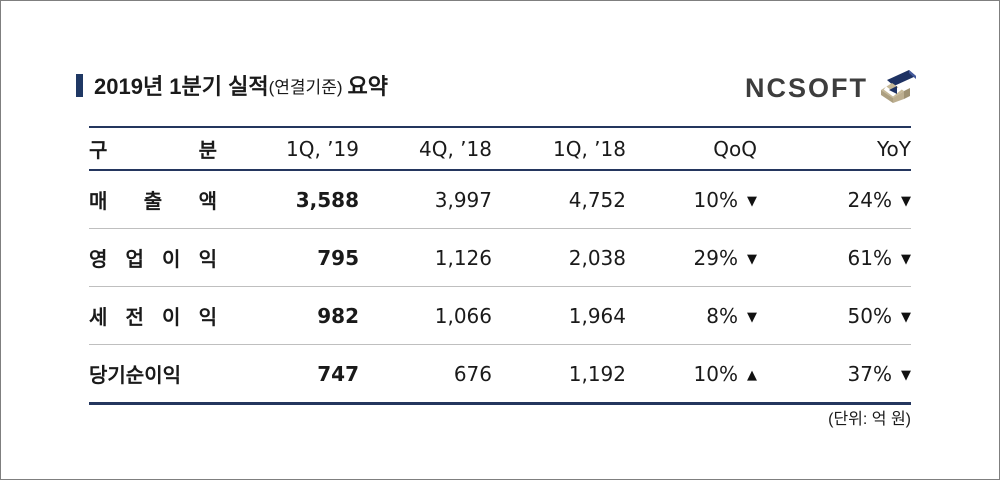 The image size is (1000, 480). I want to click on unit-note: (단위: 억 원), so click(869, 419).